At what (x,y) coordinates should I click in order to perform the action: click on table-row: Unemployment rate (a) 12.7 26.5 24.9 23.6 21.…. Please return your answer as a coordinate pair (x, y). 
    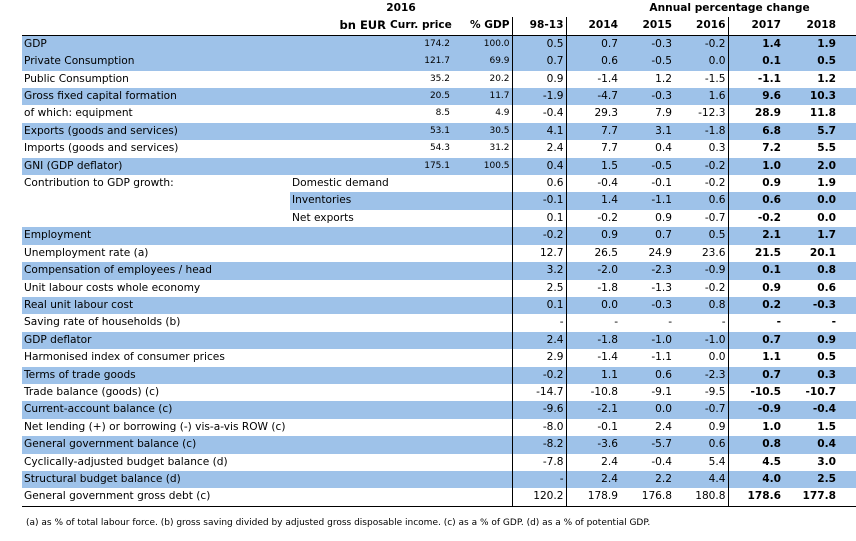
    Looking at the image, I should click on (439, 253).